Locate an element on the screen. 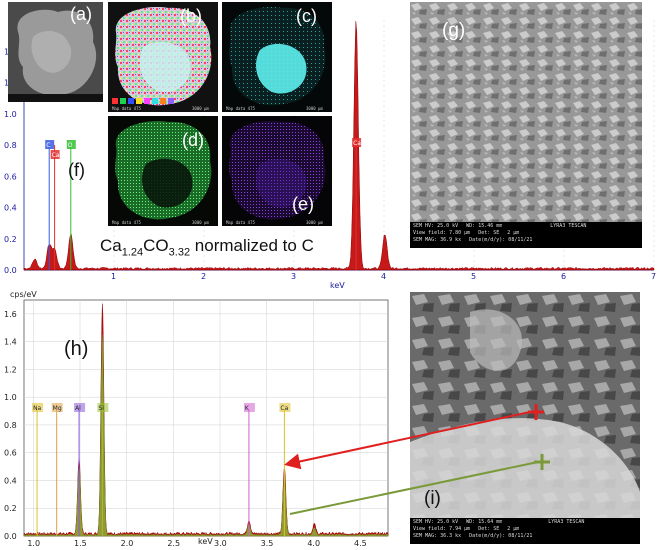 The height and width of the screenshot is (550, 660). formula-mid: CO is located at coordinates (156, 245).